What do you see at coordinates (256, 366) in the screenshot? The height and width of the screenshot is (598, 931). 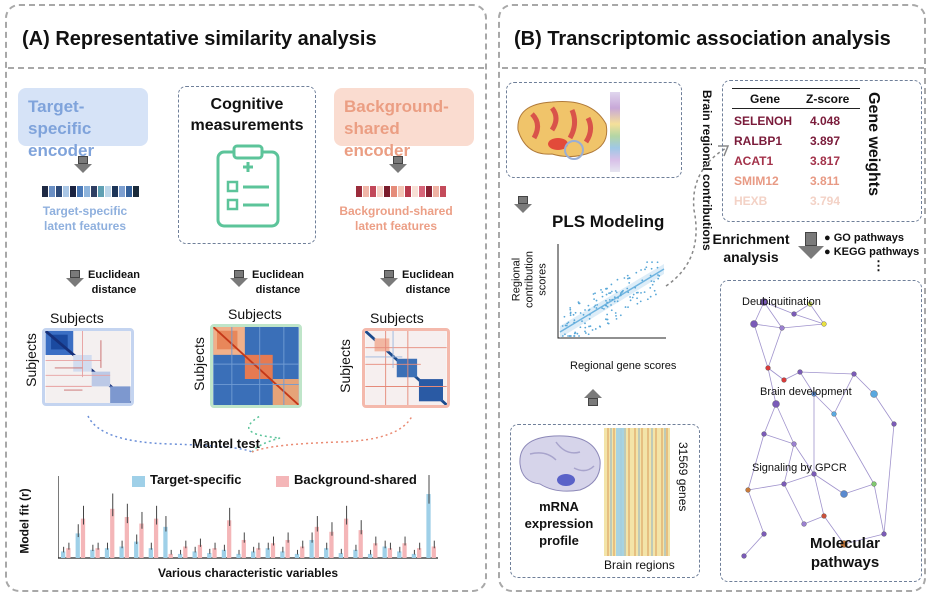 I see `cognitive-heatmap` at bounding box center [256, 366].